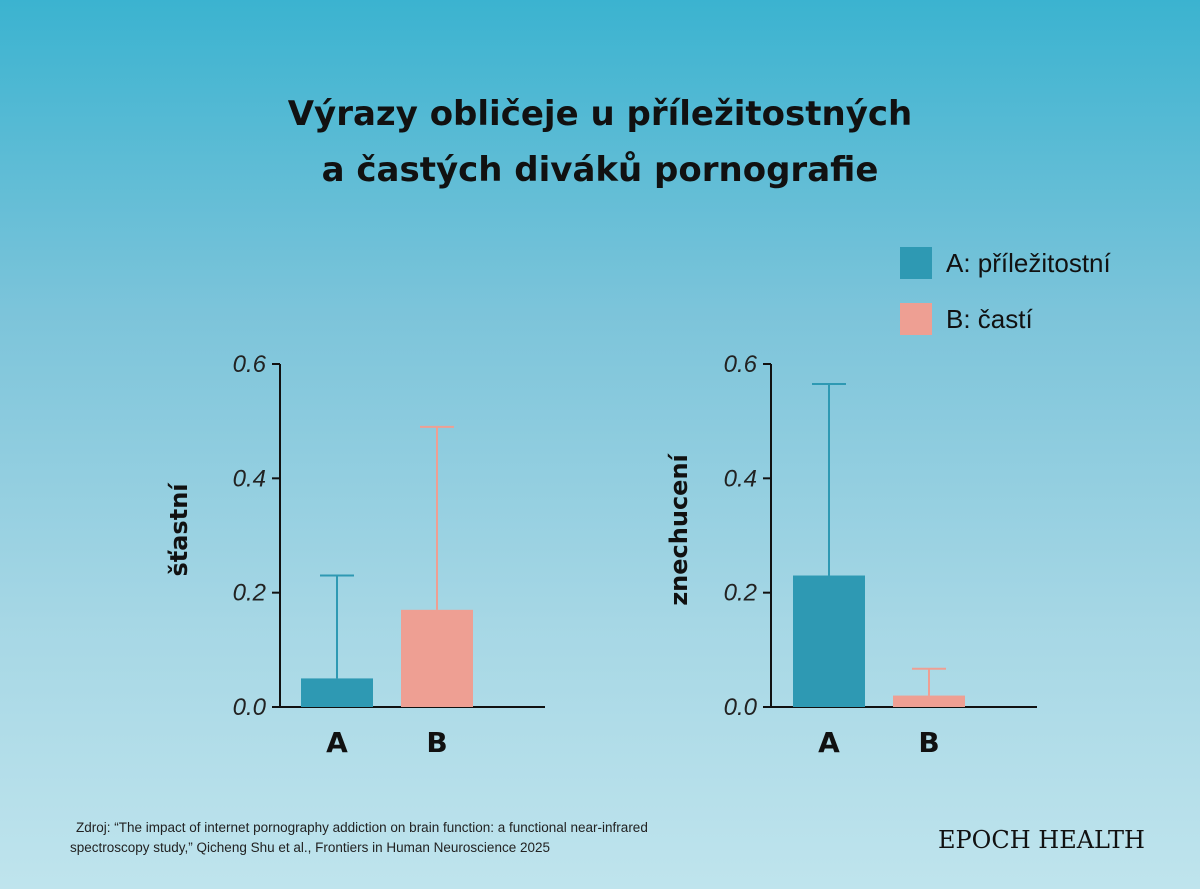 The height and width of the screenshot is (889, 1200). What do you see at coordinates (916, 319) in the screenshot?
I see `legend-swatch-b` at bounding box center [916, 319].